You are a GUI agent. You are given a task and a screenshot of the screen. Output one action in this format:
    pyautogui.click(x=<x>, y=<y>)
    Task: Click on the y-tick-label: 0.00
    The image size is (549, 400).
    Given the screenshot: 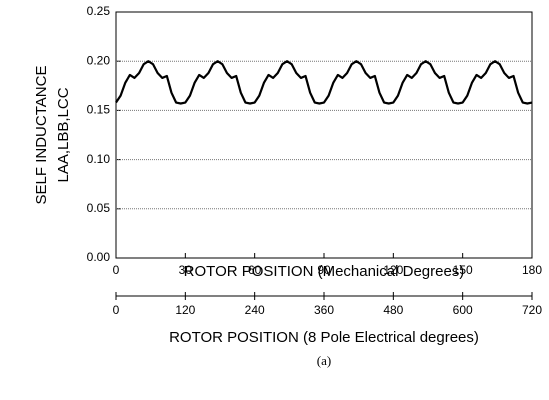 What is the action you would take?
    pyautogui.click(x=99, y=257)
    